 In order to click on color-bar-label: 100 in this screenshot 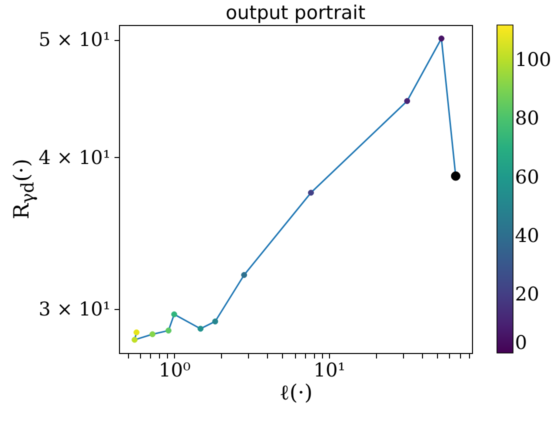, I will do `click(533, 60)`.